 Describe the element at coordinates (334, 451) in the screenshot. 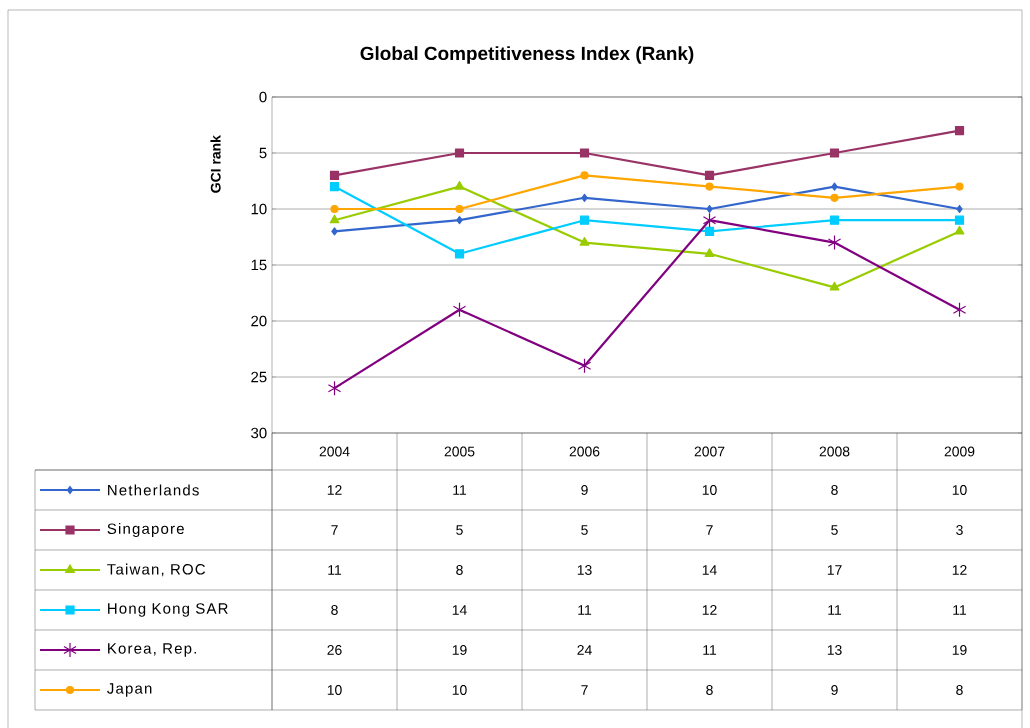

I see `x-tick-label: 2004` at that location.